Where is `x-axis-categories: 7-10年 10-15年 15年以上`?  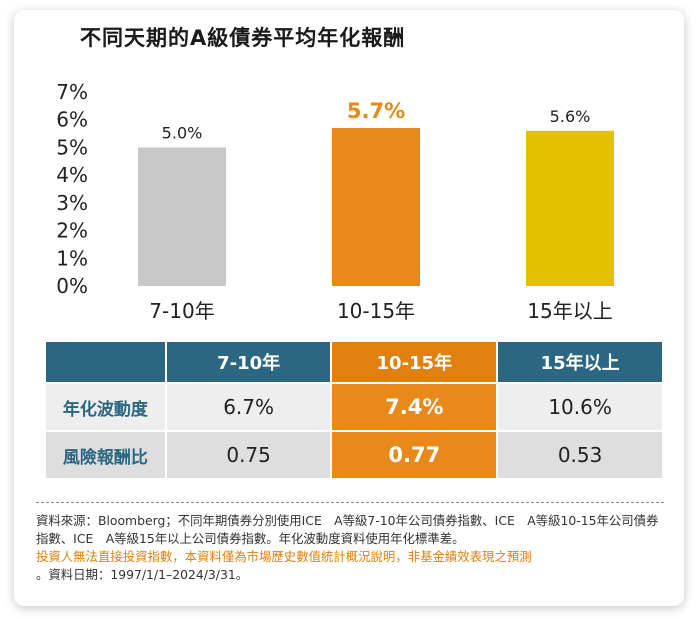
x-axis-categories: 7-10年 10-15年 15年以上 is located at coordinates (380, 311).